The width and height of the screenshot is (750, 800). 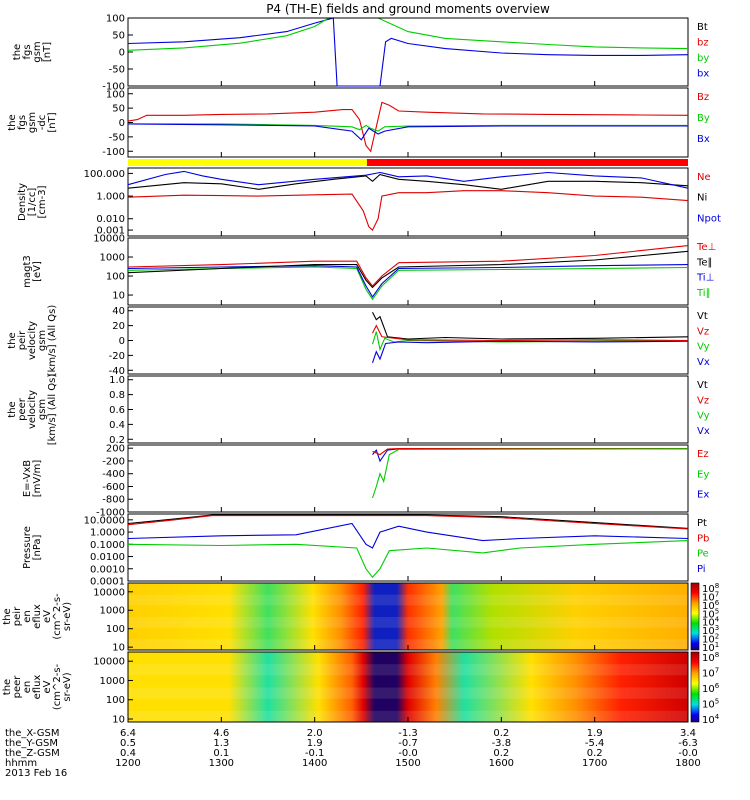 What do you see at coordinates (27, 478) in the screenshot?
I see `y-axis-label-line: E=-VxB` at bounding box center [27, 478].